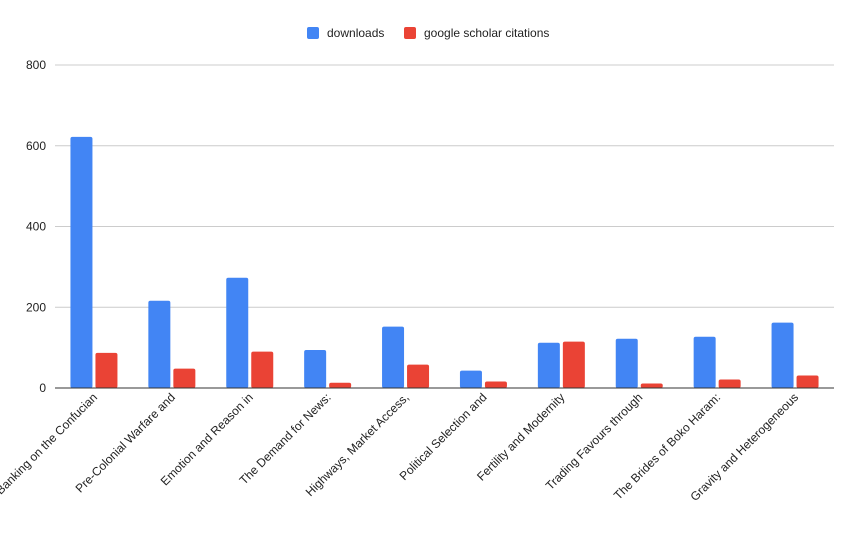  I want to click on legend: downloads google scholar citations, so click(428, 33).